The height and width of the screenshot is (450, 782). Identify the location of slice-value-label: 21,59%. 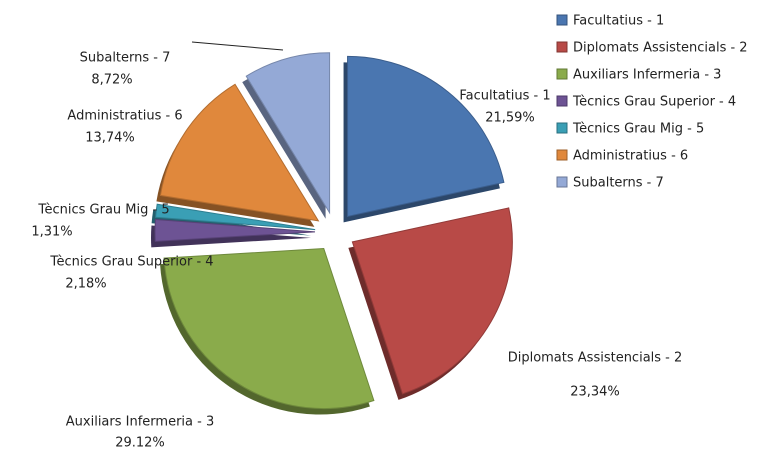
(510, 118).